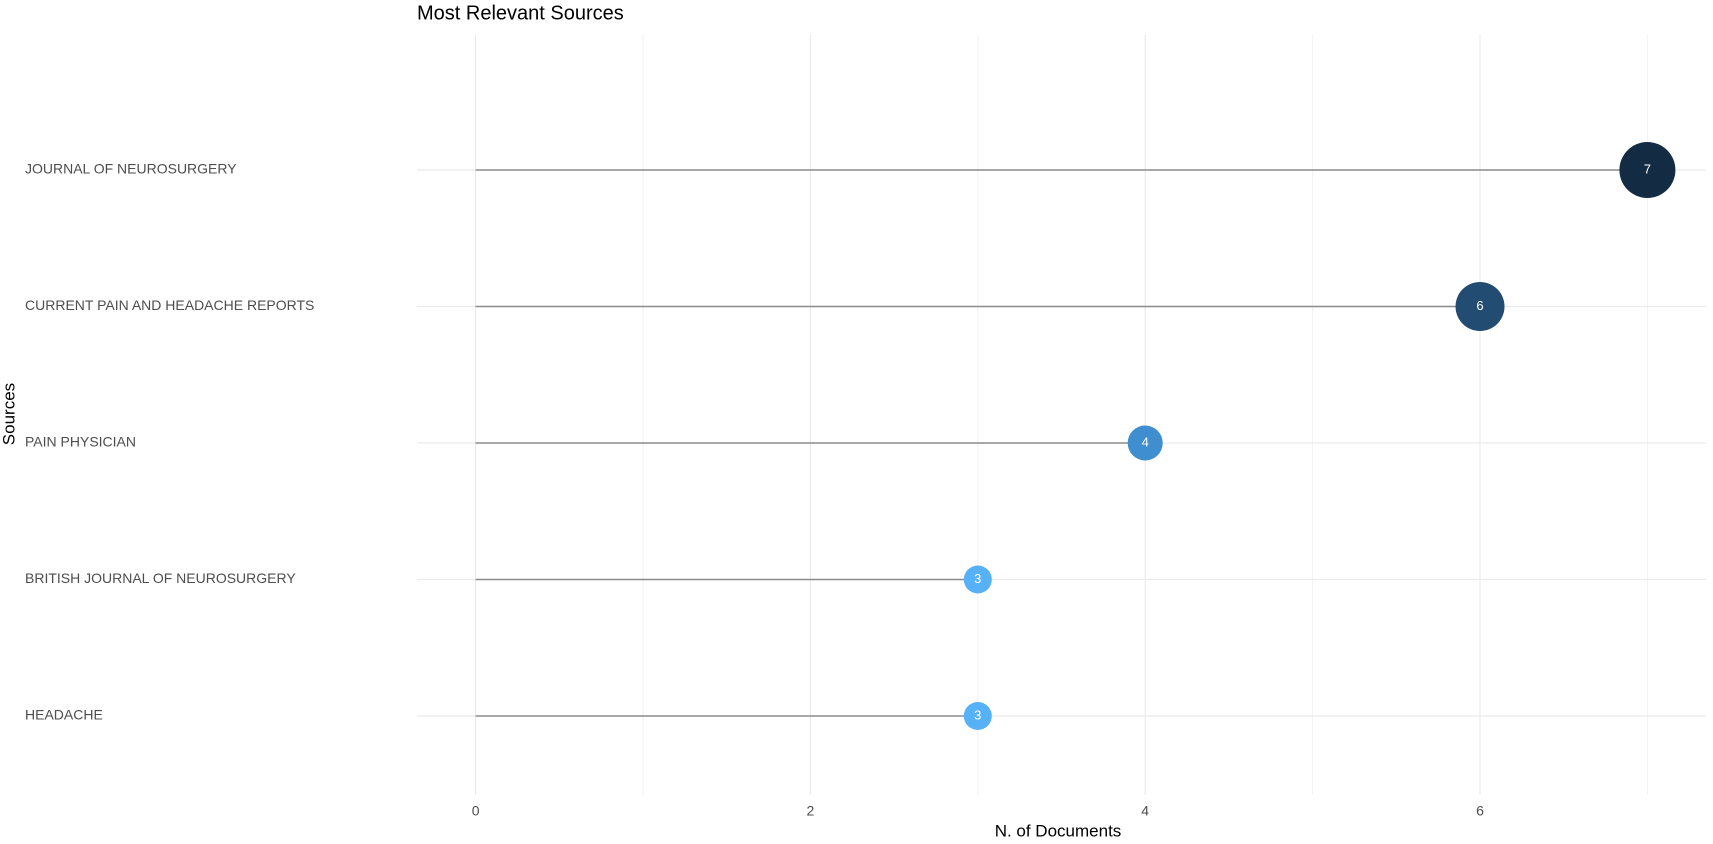 This screenshot has width=1713, height=844. I want to click on x-axis-label: N. of Documents, so click(1058, 830).